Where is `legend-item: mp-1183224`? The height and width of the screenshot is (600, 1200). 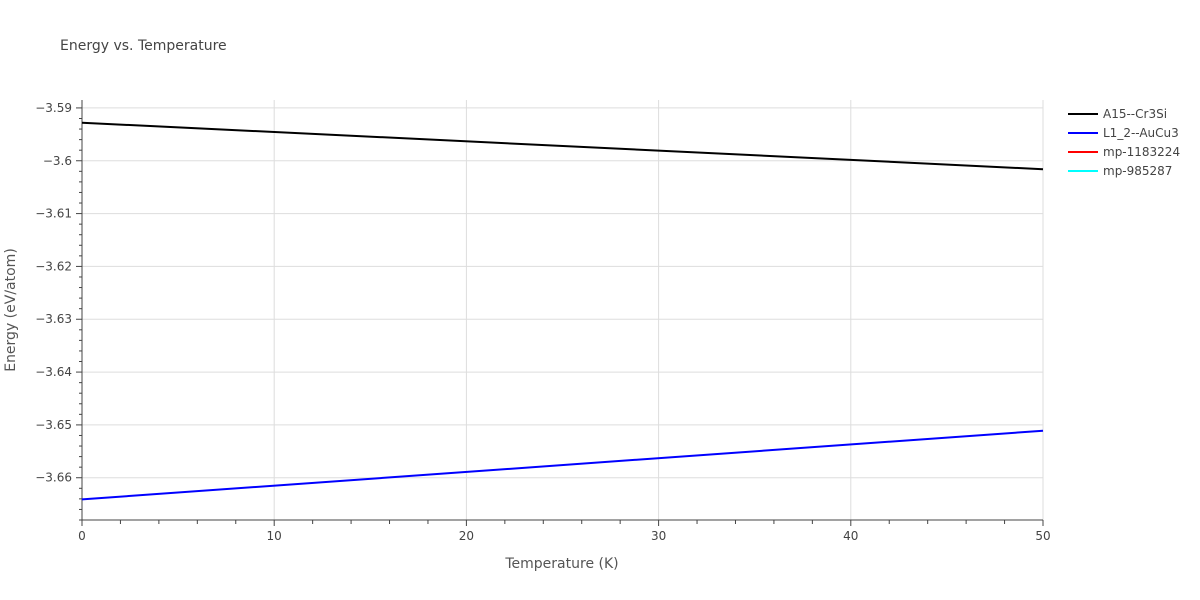
legend-item: mp-1183224 is located at coordinates (1124, 152).